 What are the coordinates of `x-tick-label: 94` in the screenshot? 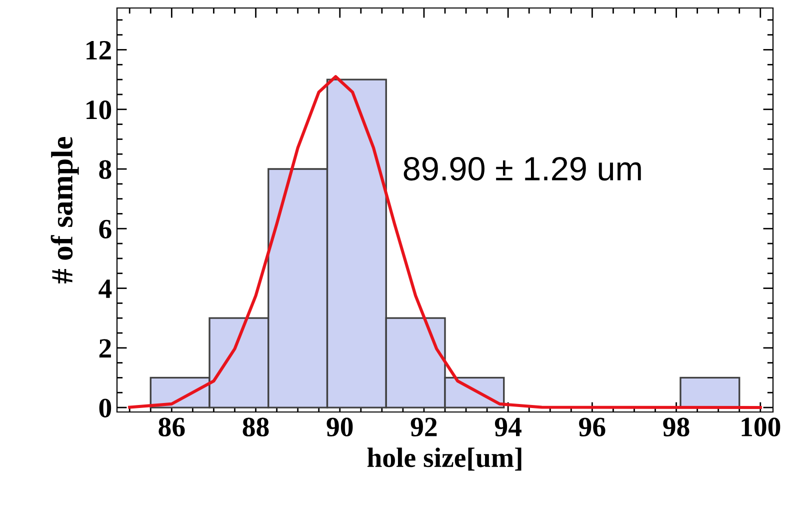 It's located at (508, 427).